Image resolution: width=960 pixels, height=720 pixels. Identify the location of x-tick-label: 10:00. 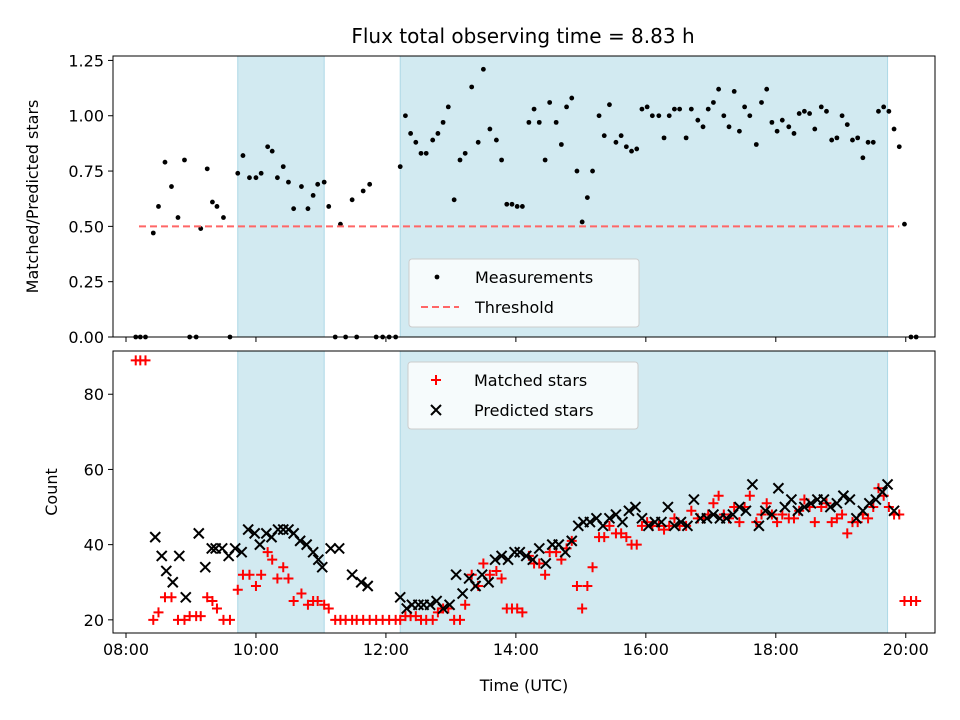
(256, 649).